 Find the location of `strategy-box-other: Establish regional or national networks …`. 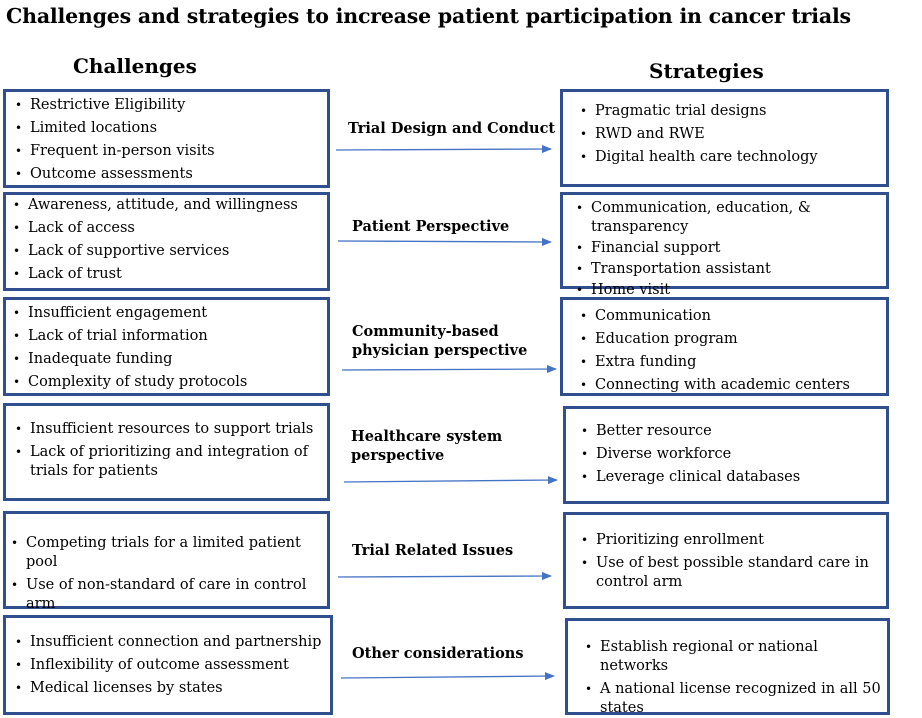

strategy-box-other: Establish regional or national networks … is located at coordinates (727, 668).